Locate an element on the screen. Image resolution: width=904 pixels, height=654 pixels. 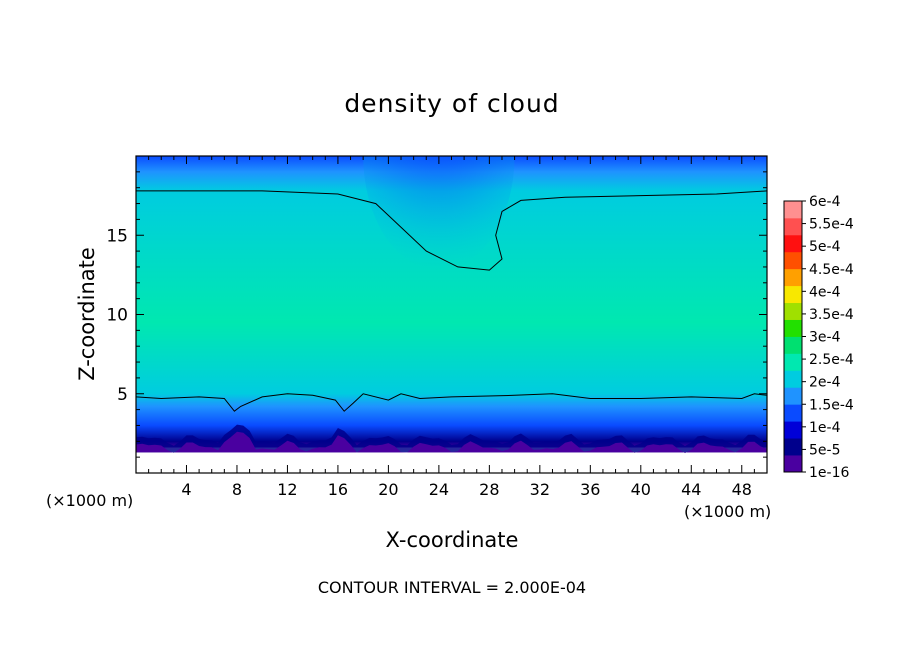
colorbar-label: 4e-4 is located at coordinates (825, 292).